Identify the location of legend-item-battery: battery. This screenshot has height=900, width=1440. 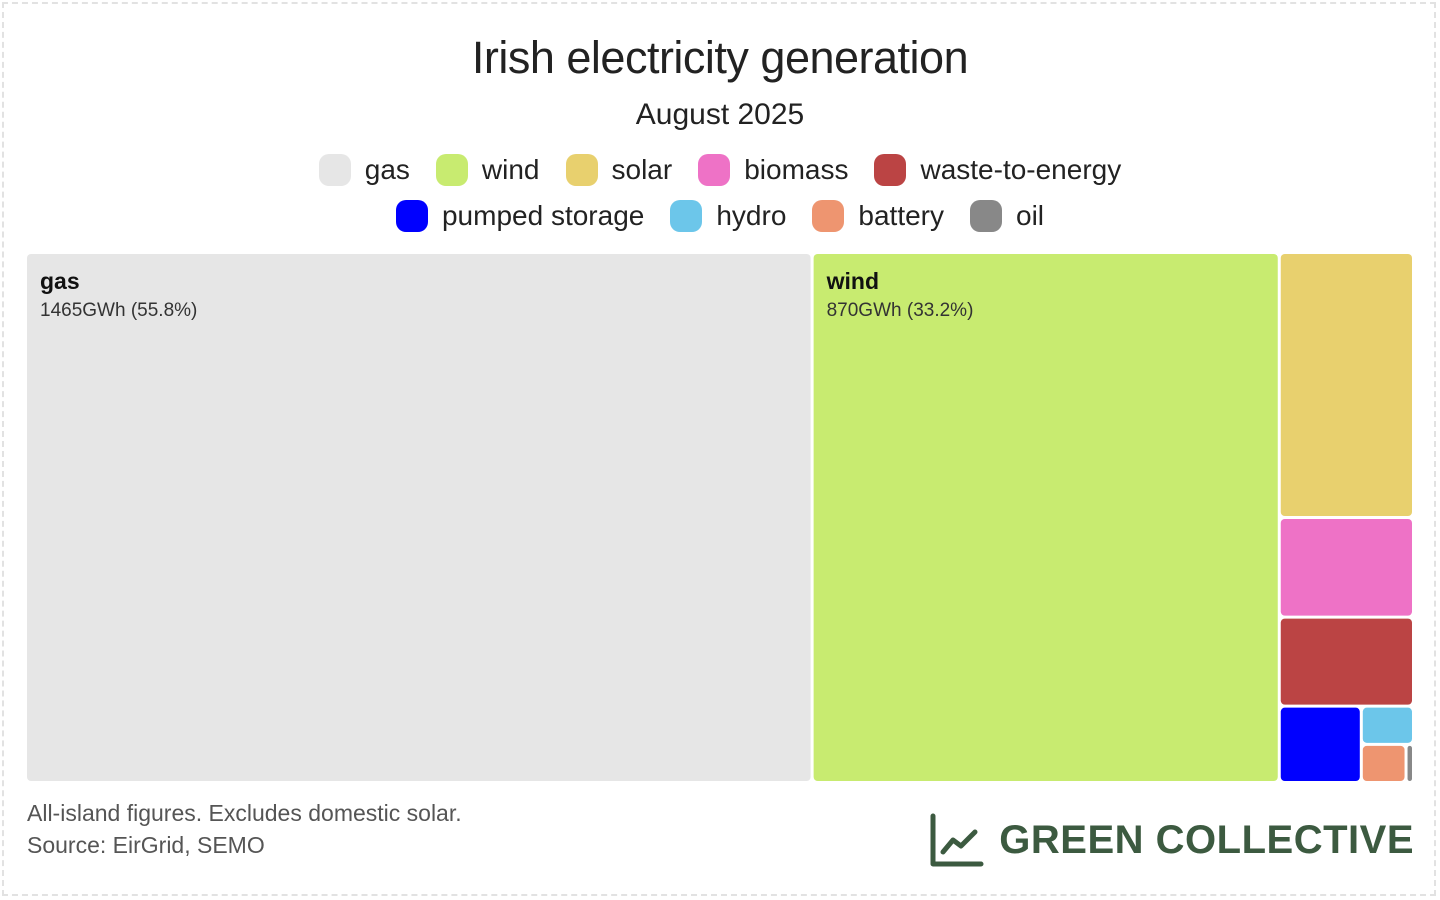
(878, 216).